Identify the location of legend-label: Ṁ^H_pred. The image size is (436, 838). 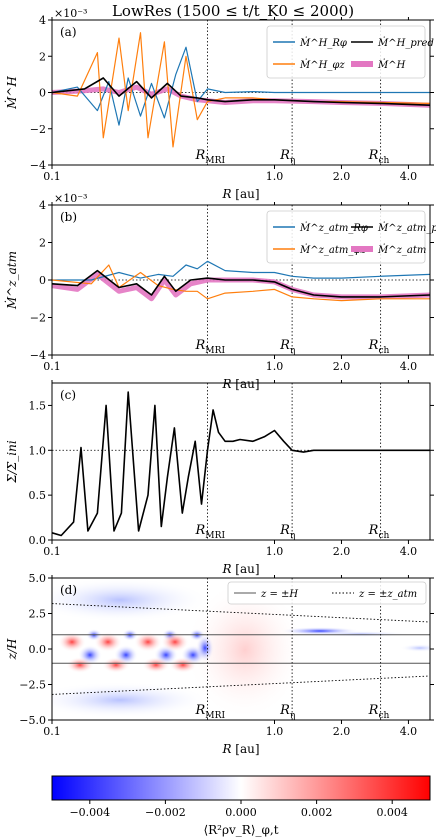
(405, 43).